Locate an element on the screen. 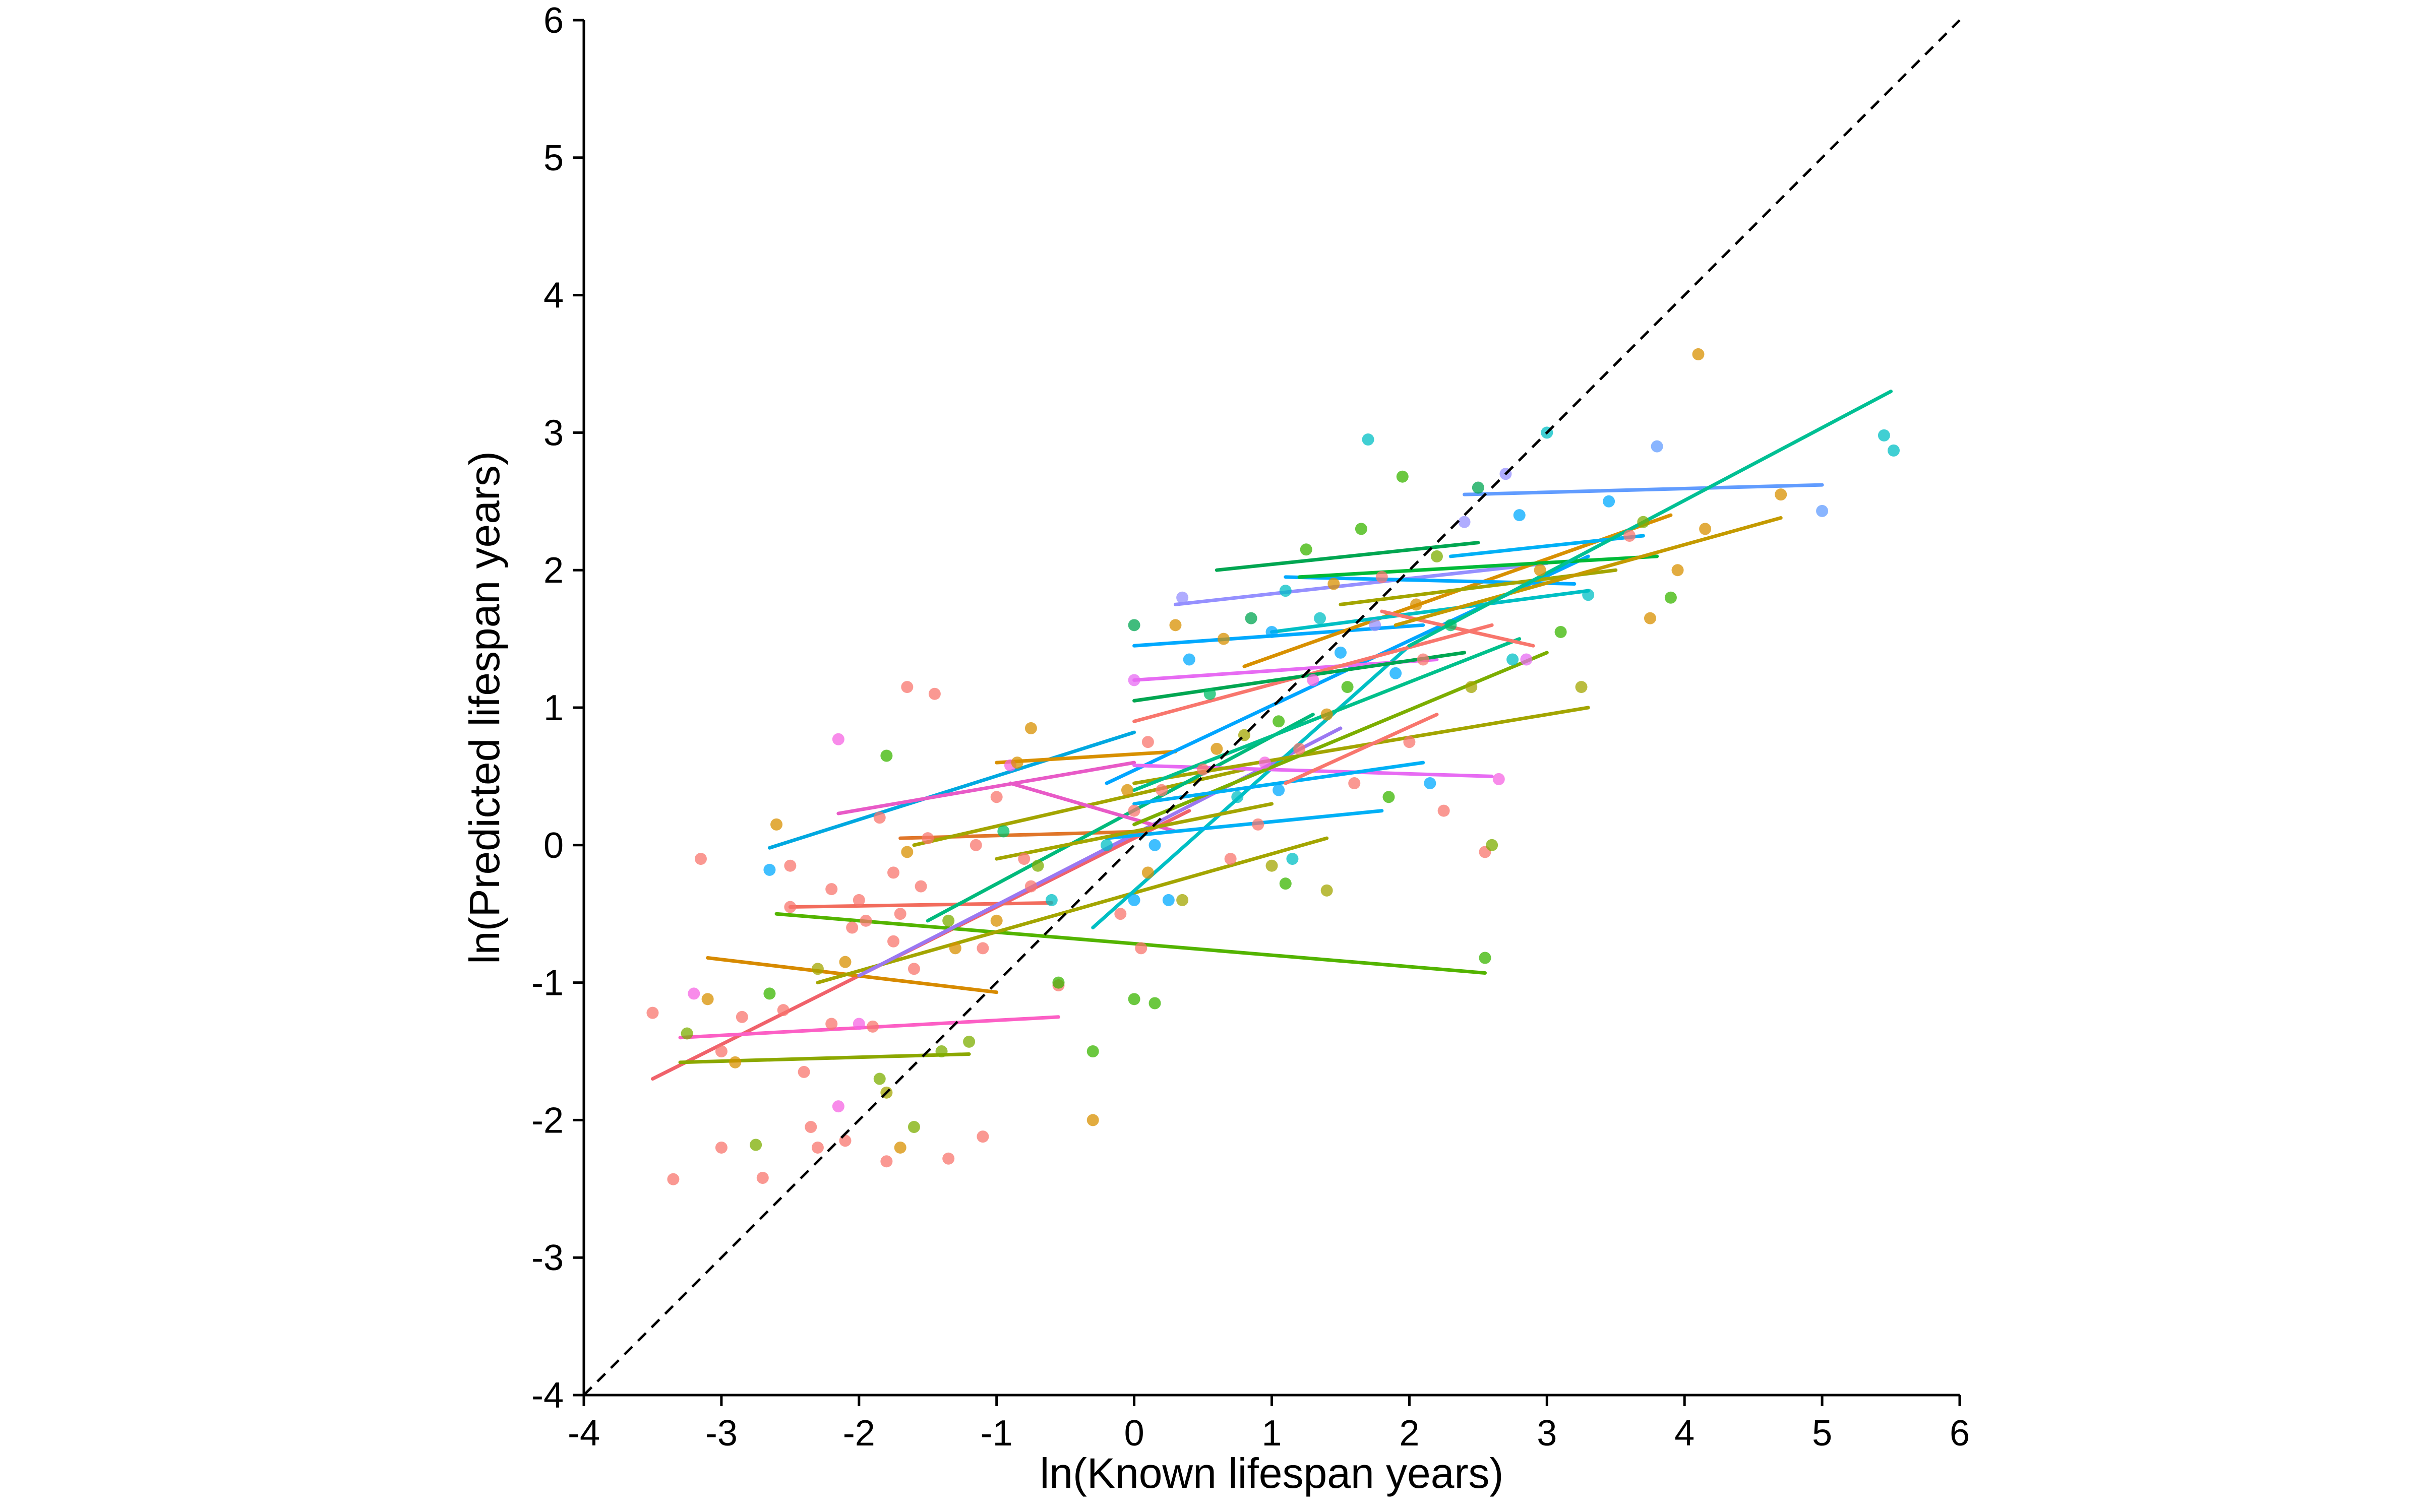 The width and height of the screenshot is (2420, 1512). y-tick-label-1: -4 is located at coordinates (547, 1395).